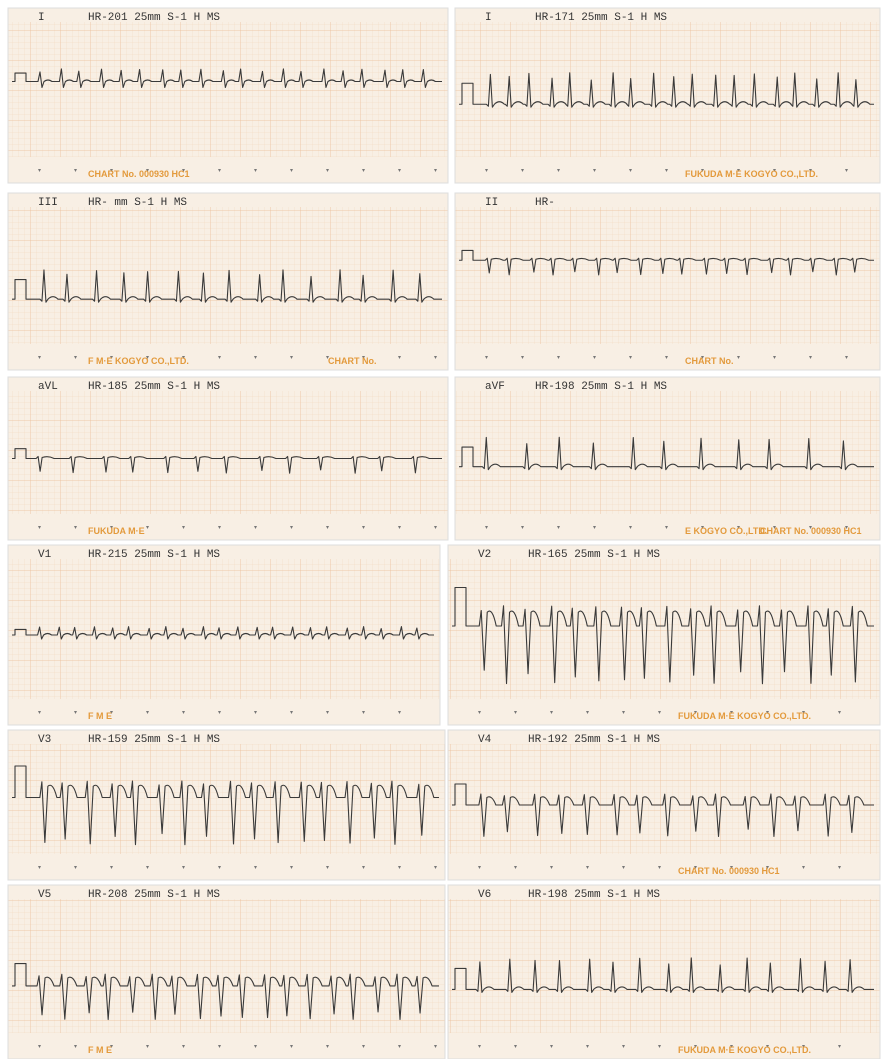 This screenshot has height=1059, width=881. I want to click on strip-header: HR-215 25mm S-1 H MS, so click(154, 555).